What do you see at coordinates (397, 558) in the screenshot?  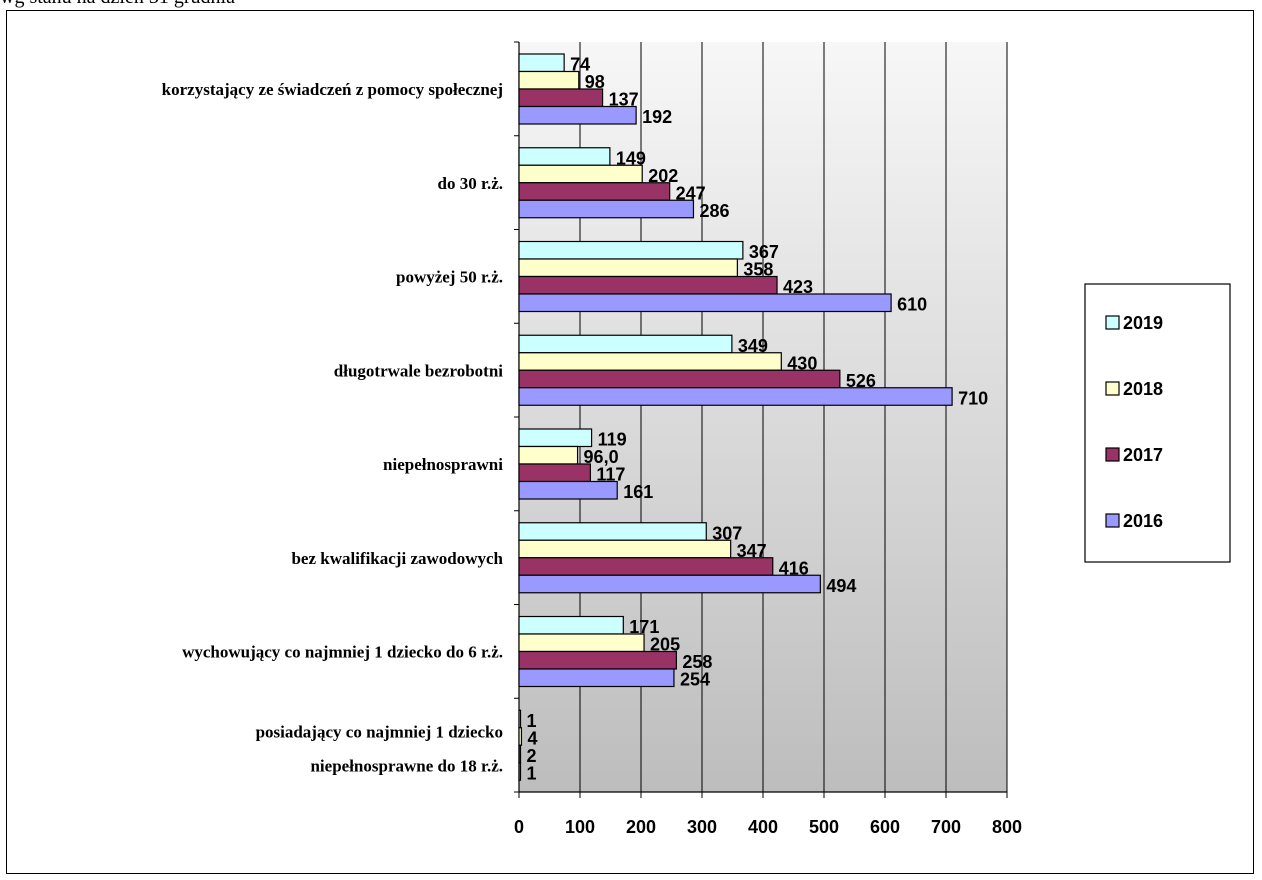 I see `category-label-5: bez kwalifikacji zawodowych` at bounding box center [397, 558].